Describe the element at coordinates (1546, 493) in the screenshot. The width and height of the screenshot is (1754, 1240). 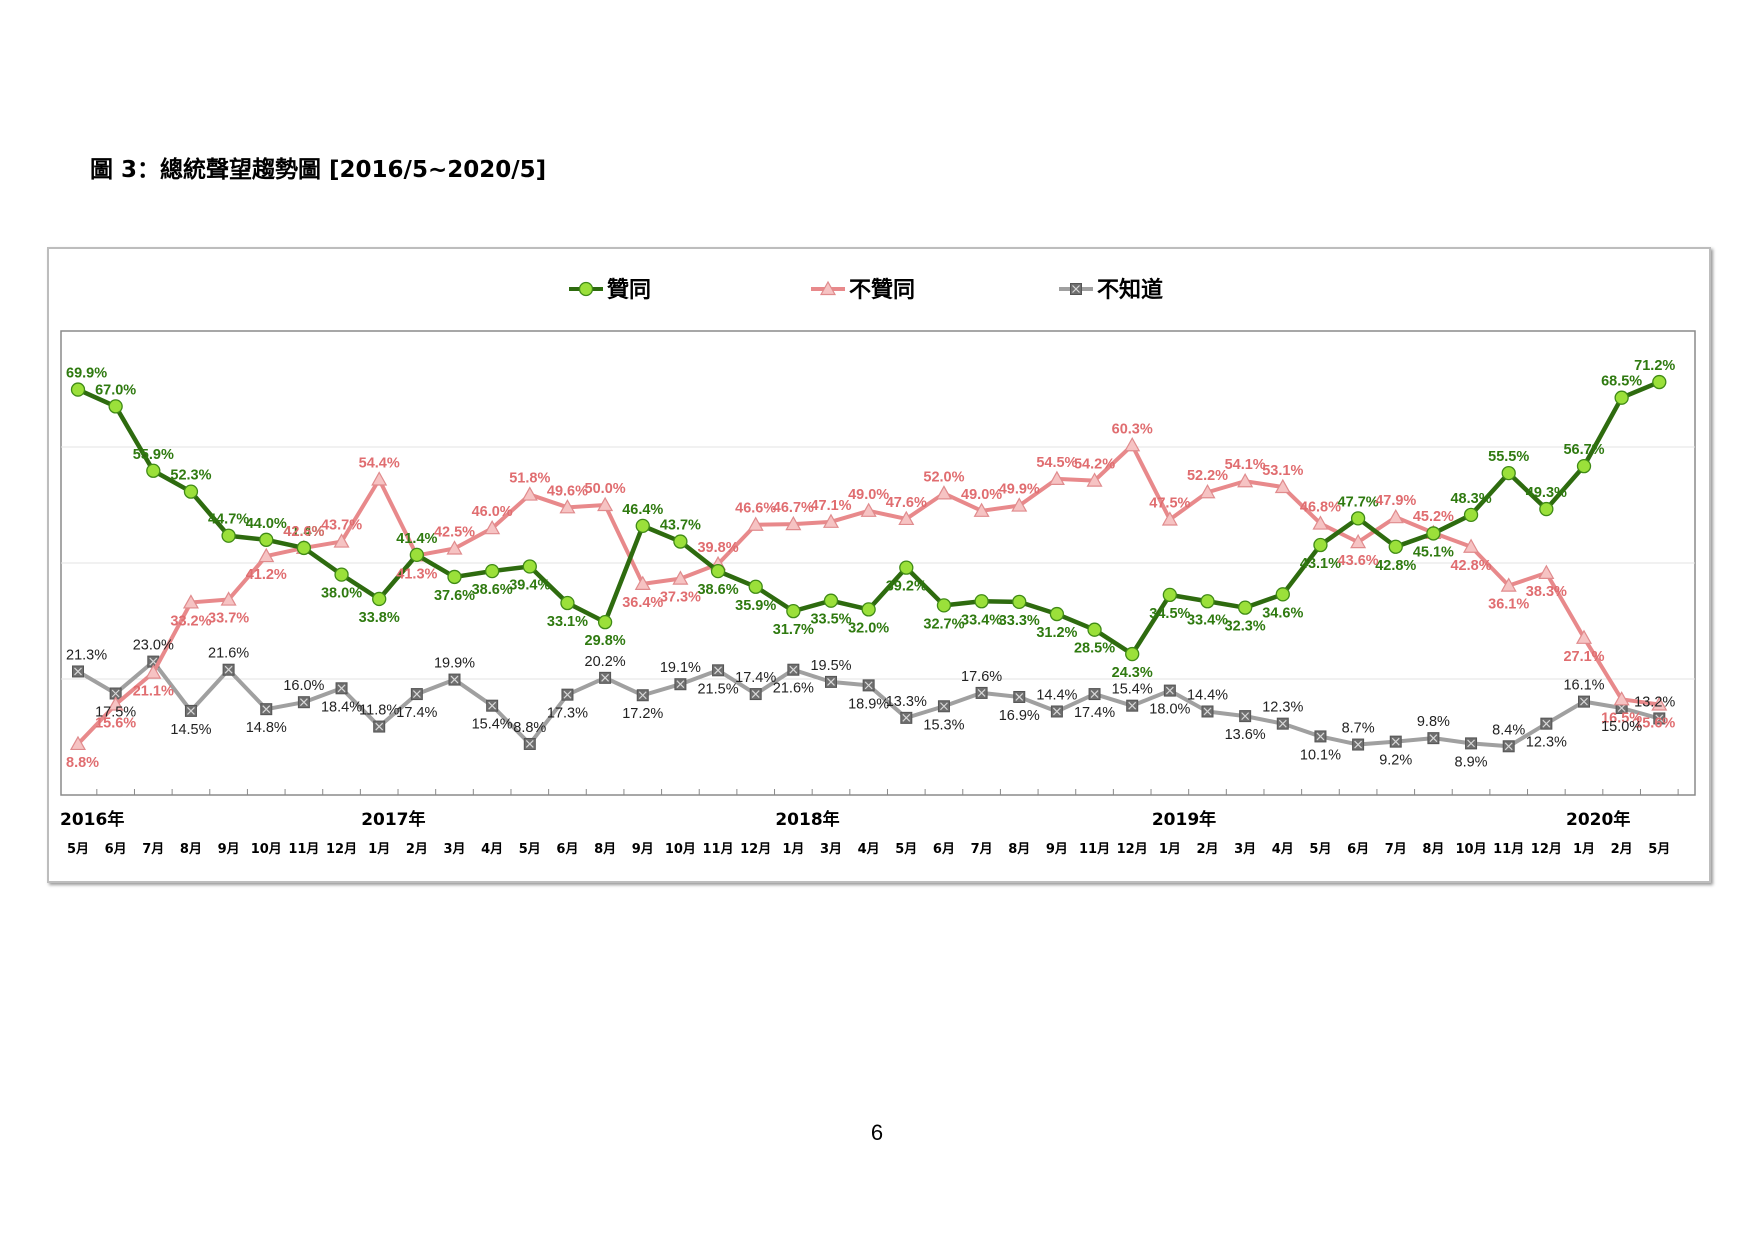
I see `data-label-s0-39: 49.3%` at that location.